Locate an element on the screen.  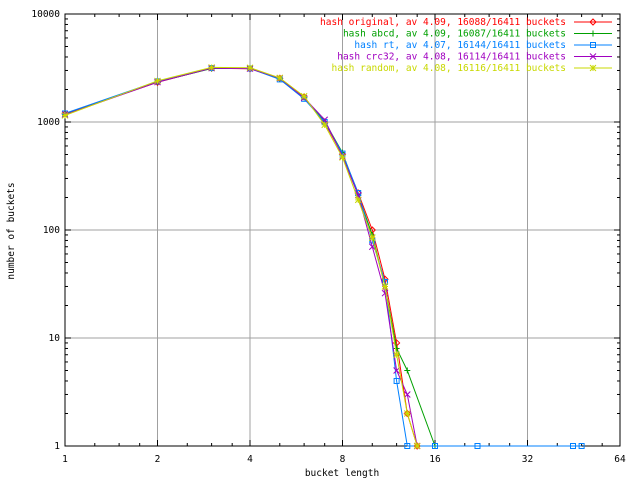
y-tick-label: 10000 is located at coordinates (45, 14).